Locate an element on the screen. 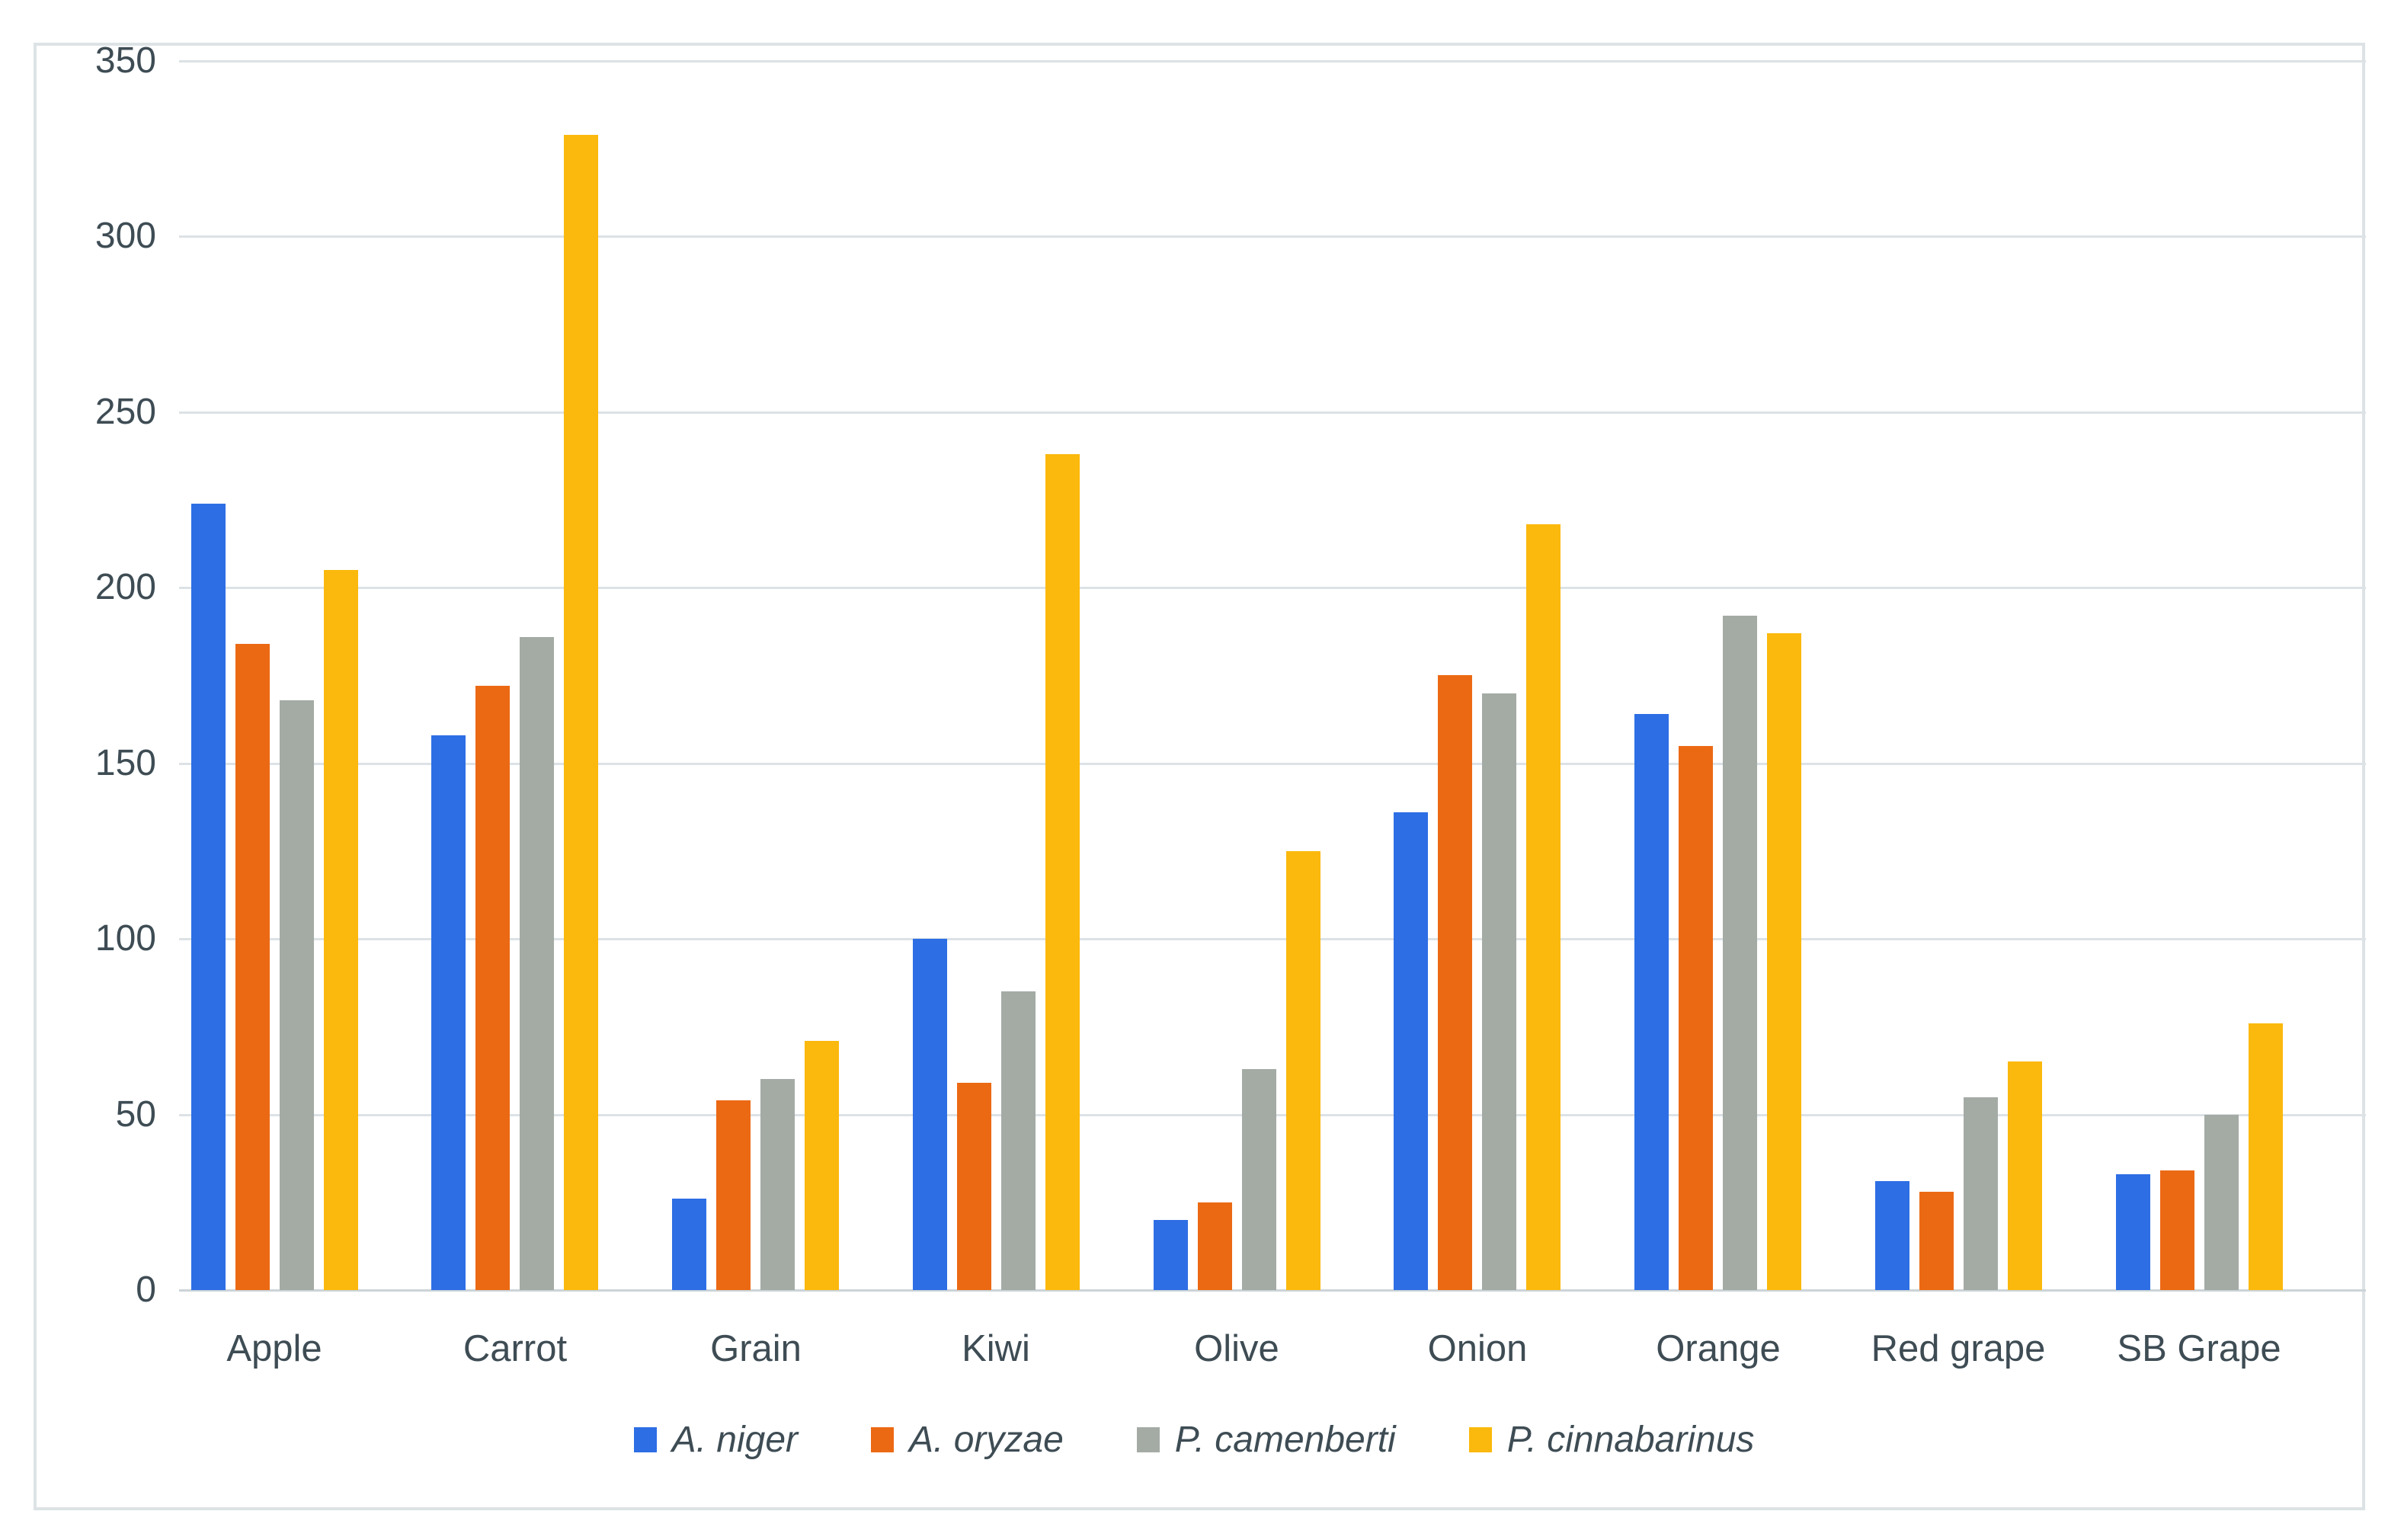  x-category-label-sb-grape: SB Grape is located at coordinates (2199, 1348).